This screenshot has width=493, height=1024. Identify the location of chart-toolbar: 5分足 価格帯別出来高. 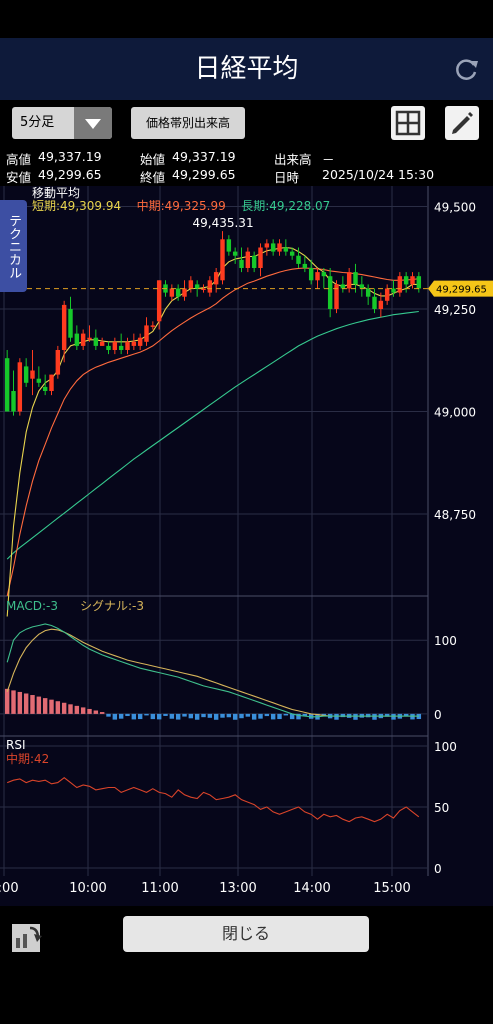
(246, 123).